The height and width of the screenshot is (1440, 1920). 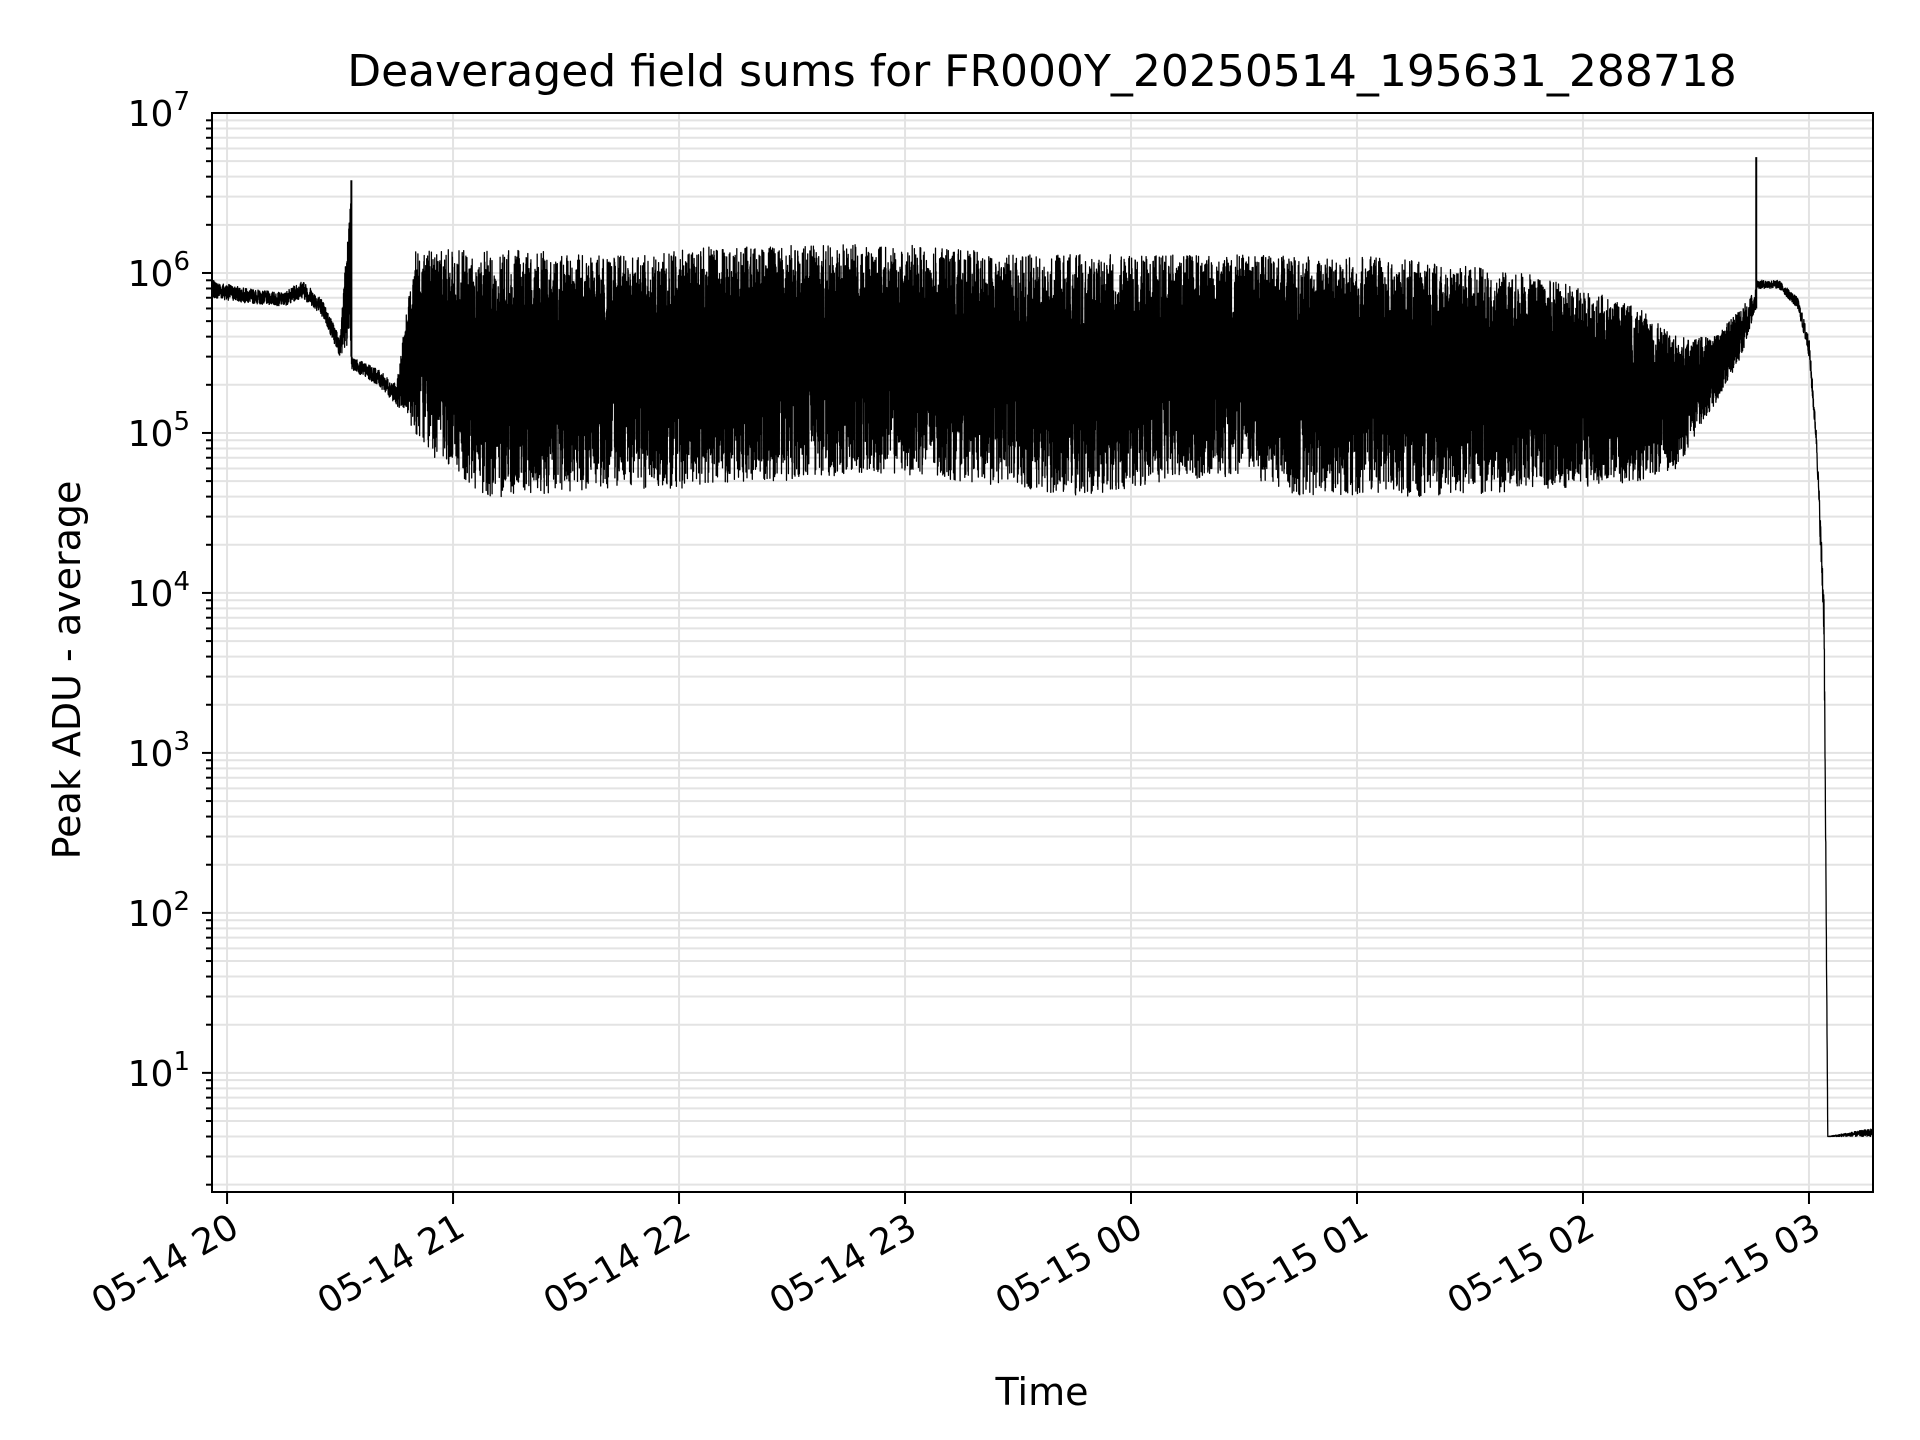 I want to click on y-tick-label: 10³, so click(x=159, y=751).